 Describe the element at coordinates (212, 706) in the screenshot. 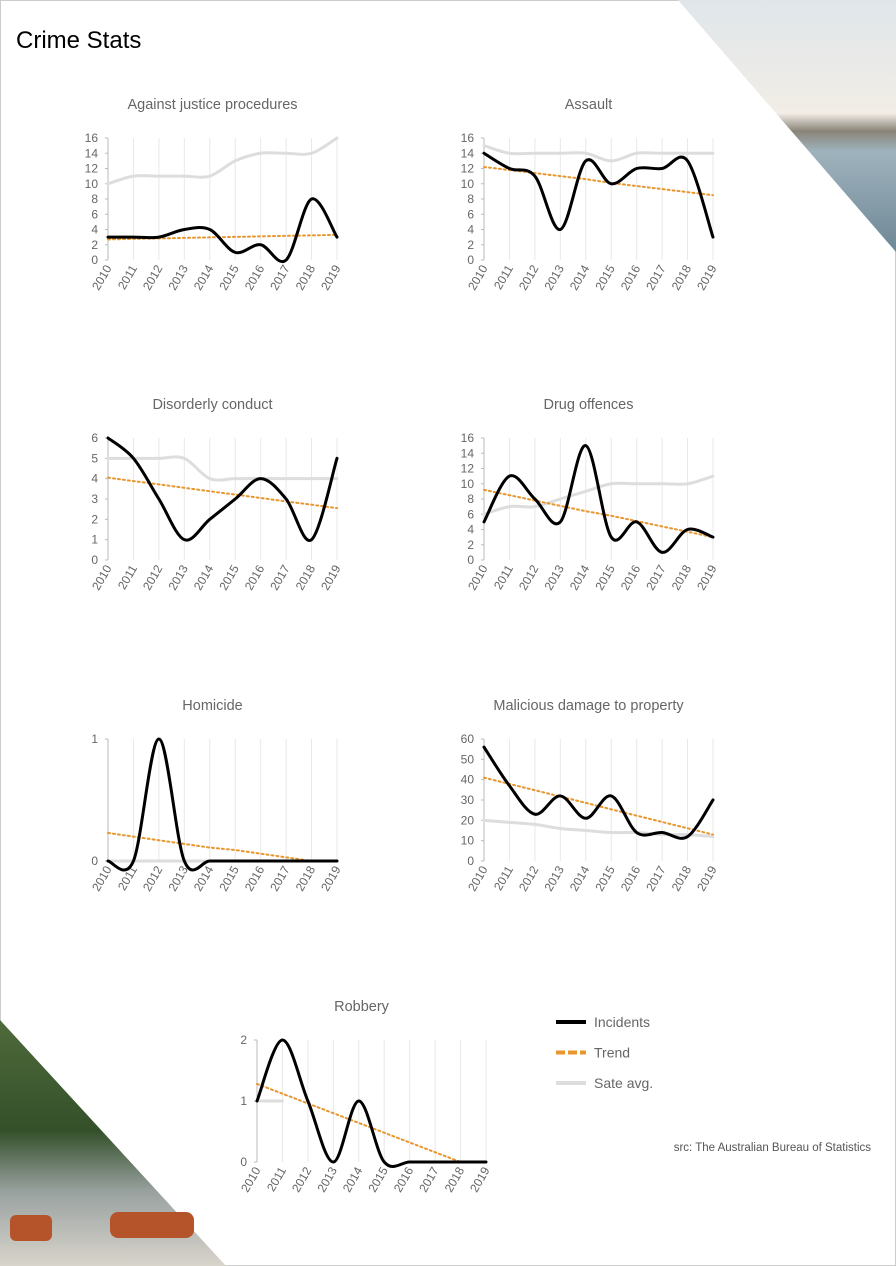

I see `chart-title: Homicide` at that location.